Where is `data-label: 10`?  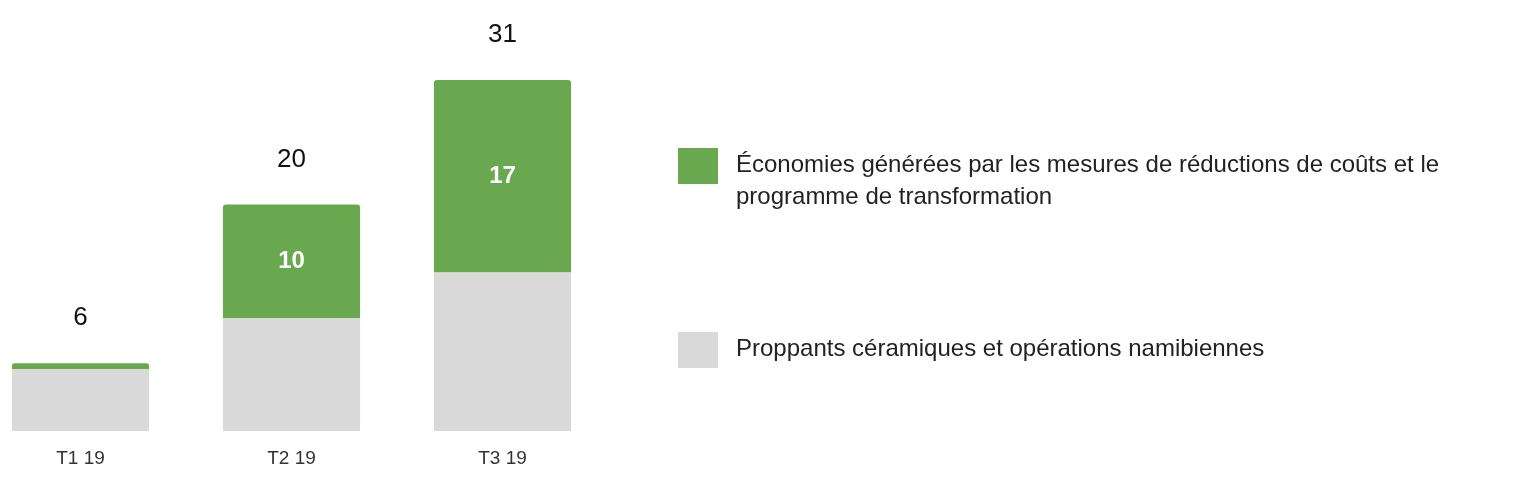
data-label: 10 is located at coordinates (291, 259).